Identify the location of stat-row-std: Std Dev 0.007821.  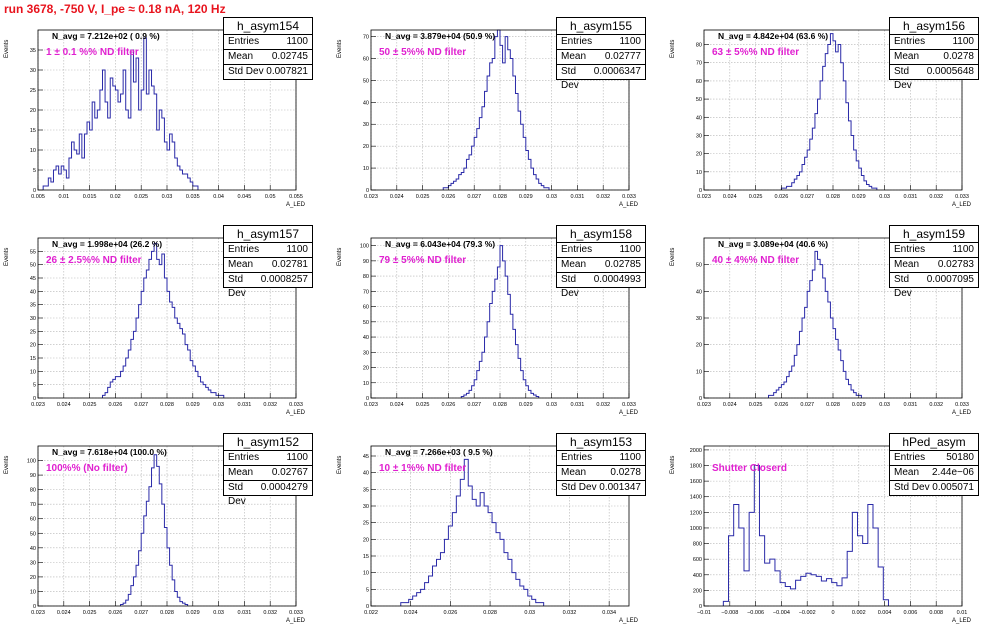
(268, 72).